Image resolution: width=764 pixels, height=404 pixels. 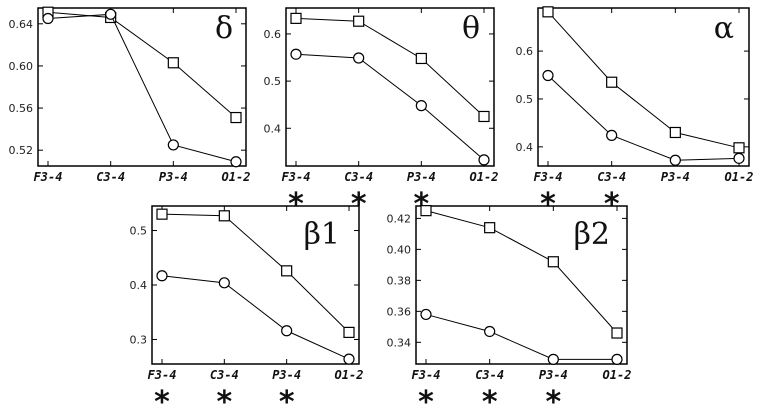 What do you see at coordinates (724, 28) in the screenshot?
I see `band-title: α` at bounding box center [724, 28].